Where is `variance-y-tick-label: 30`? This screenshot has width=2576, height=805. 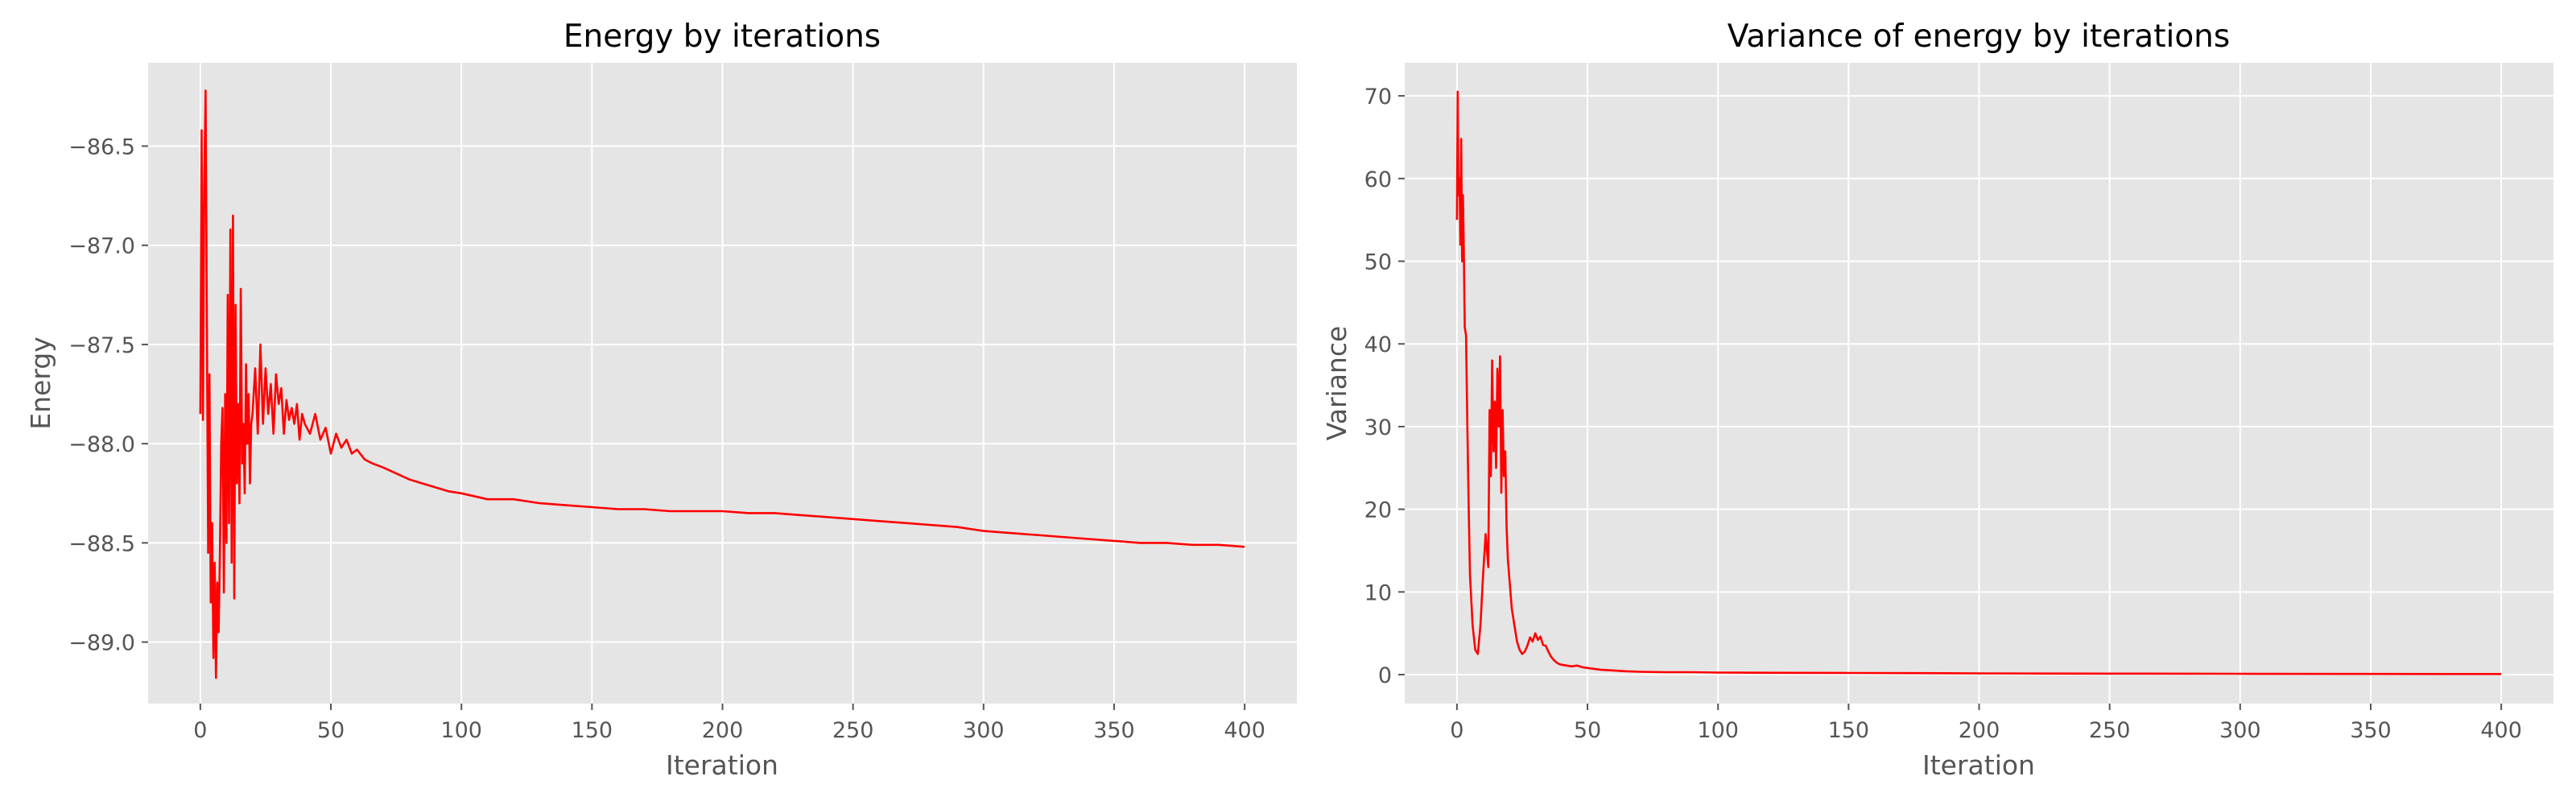 variance-y-tick-label: 30 is located at coordinates (1378, 427).